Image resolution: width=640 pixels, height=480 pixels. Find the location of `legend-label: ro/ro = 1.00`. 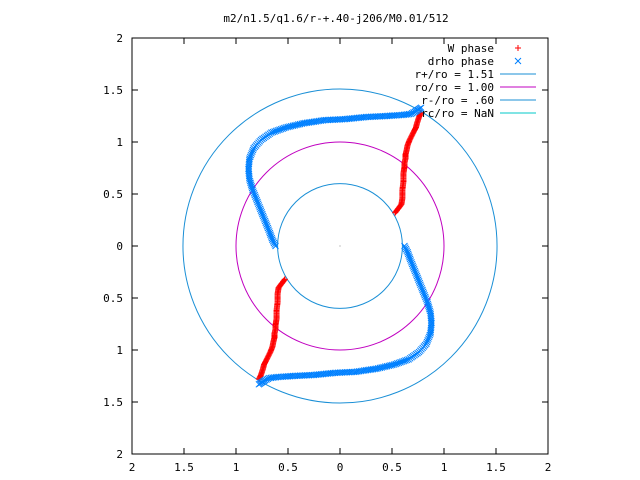

legend-label: ro/ro = 1.00 is located at coordinates (454, 87).